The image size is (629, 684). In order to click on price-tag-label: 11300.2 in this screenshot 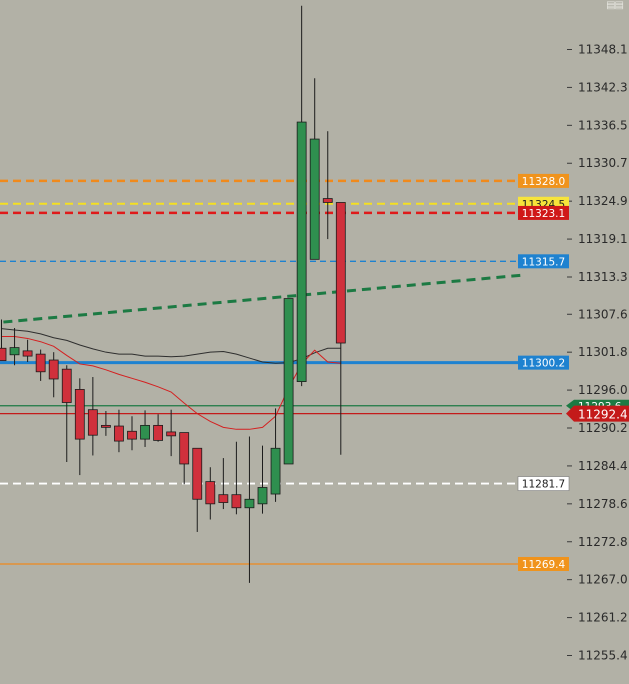, I will do `click(543, 364)`.